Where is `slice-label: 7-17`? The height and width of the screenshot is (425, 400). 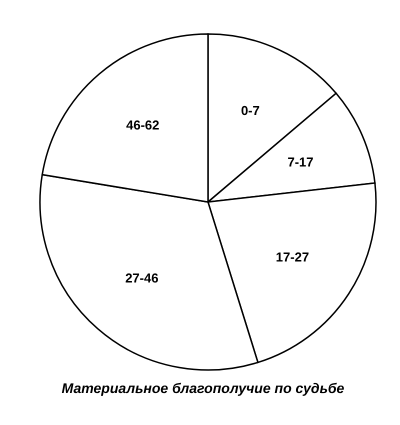 slice-label: 7-17 is located at coordinates (300, 162).